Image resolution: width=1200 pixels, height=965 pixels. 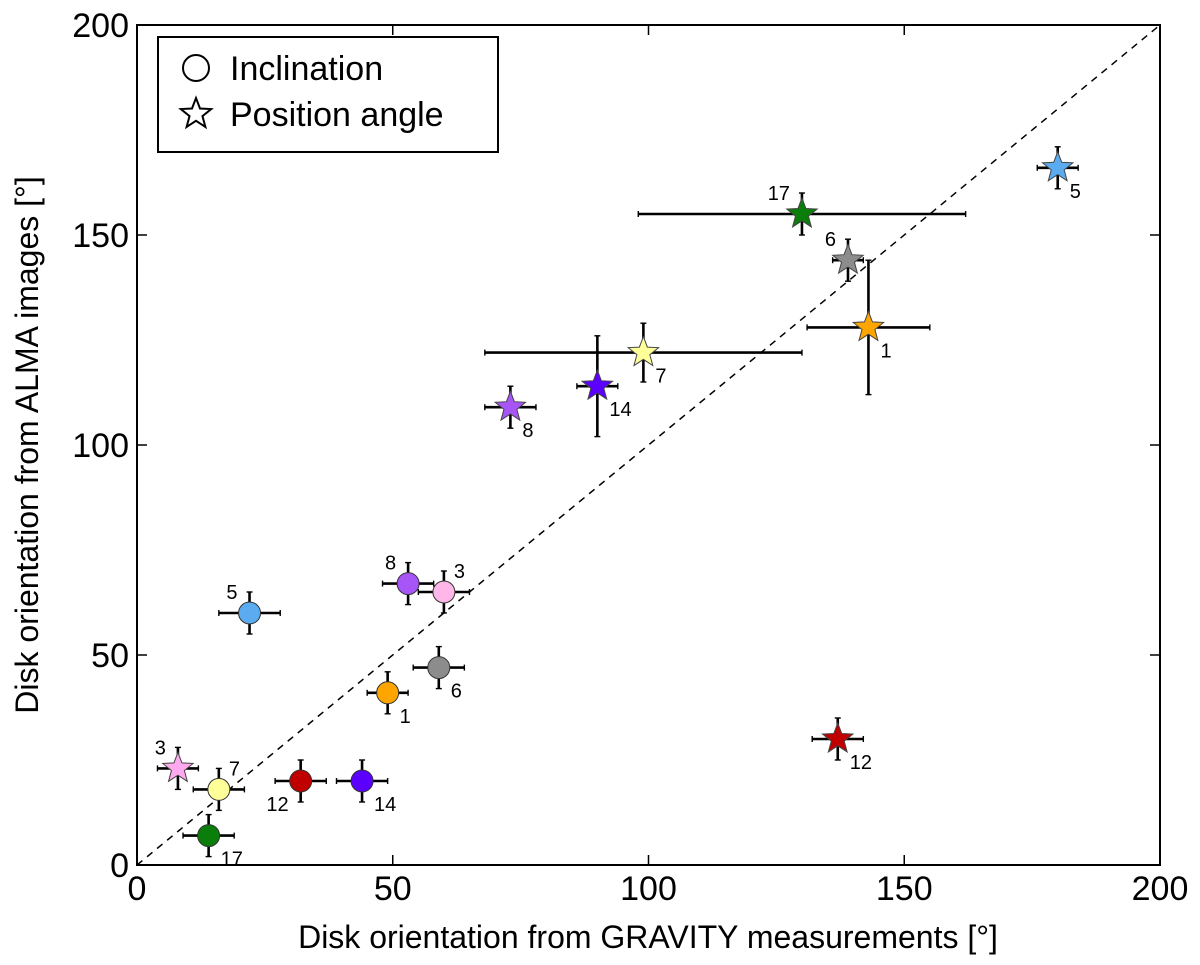 I want to click on point-label-circle-6: 6, so click(x=456, y=692).